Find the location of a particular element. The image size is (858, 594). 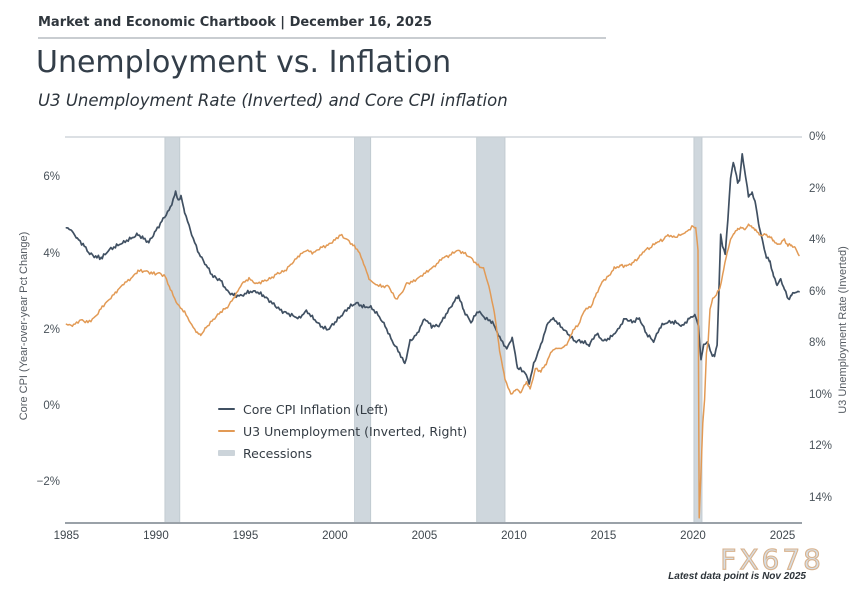

legend-label: Core CPI Inflation (Left) is located at coordinates (316, 409).